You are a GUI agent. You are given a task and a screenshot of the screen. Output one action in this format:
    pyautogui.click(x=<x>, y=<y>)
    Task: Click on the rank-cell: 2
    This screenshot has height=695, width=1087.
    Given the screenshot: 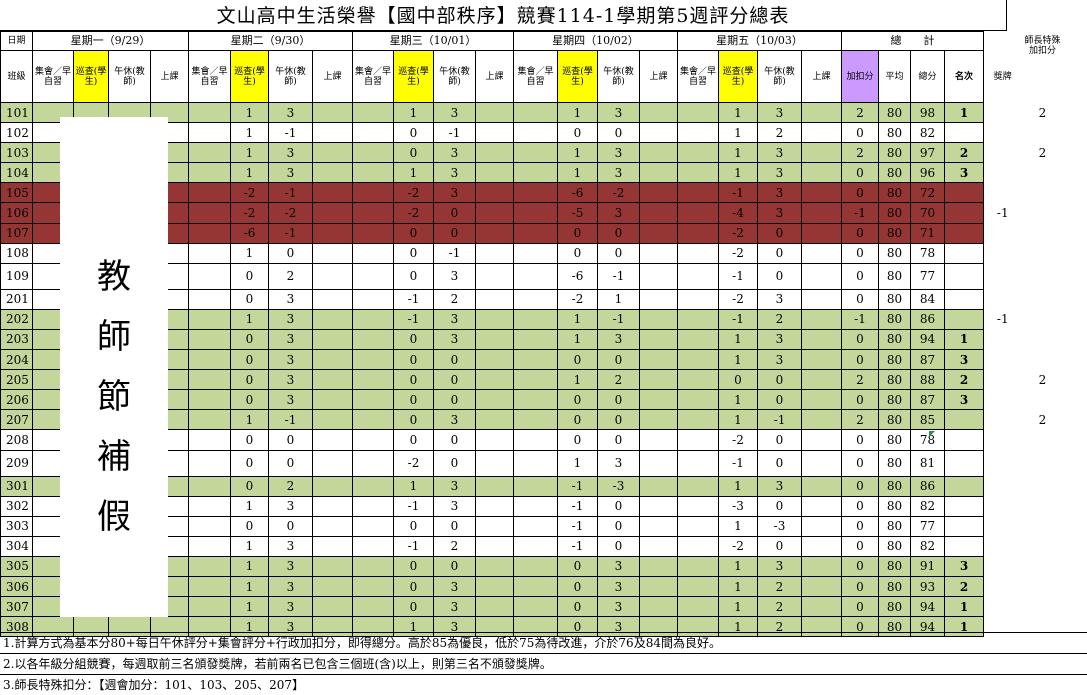 What is the action you would take?
    pyautogui.click(x=964, y=153)
    